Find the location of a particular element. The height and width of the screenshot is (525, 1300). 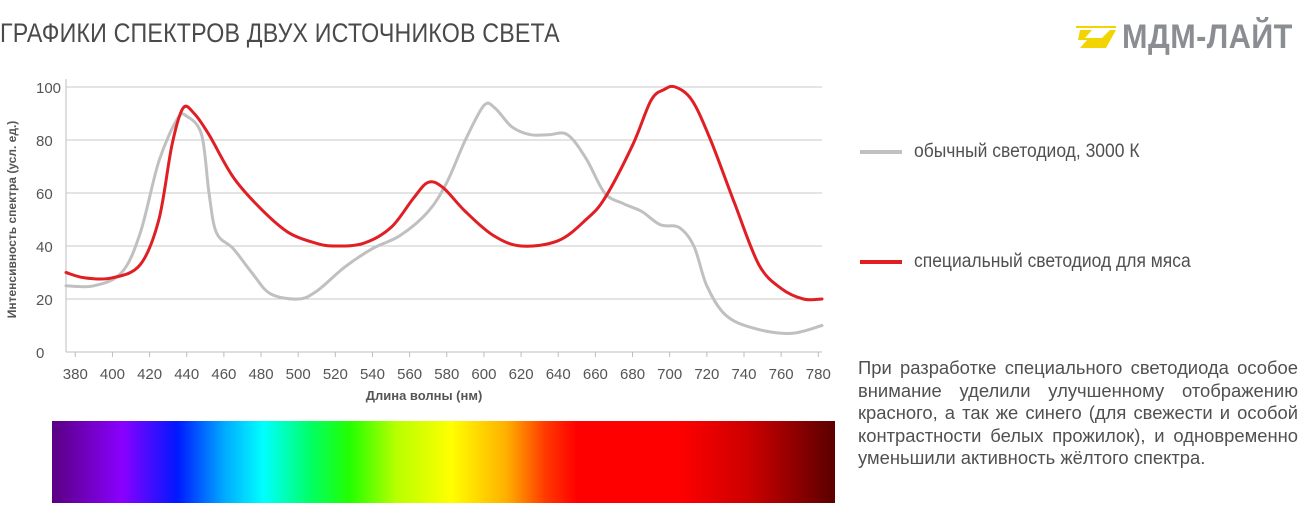

x-tick-label: 520 is located at coordinates (335, 374).